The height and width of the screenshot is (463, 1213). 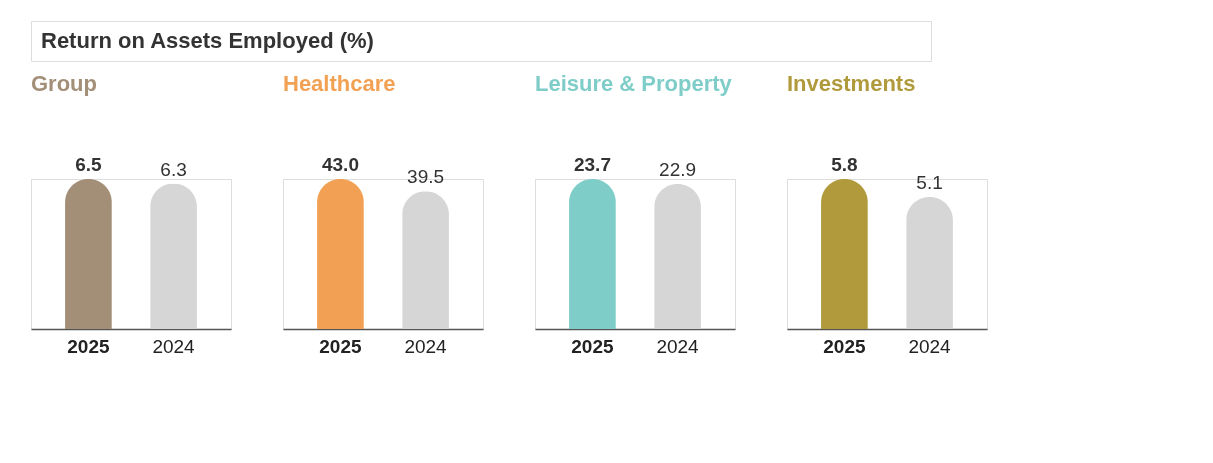 I want to click on chart-title: Healthcare, so click(x=339, y=83).